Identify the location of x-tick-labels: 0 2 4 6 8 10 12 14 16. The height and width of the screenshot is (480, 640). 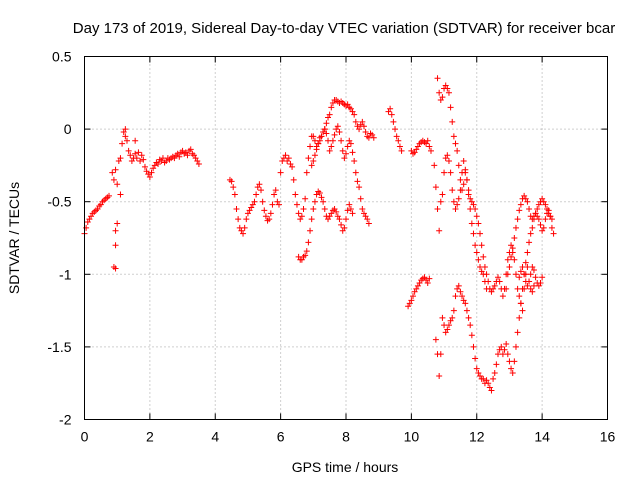
(348, 437).